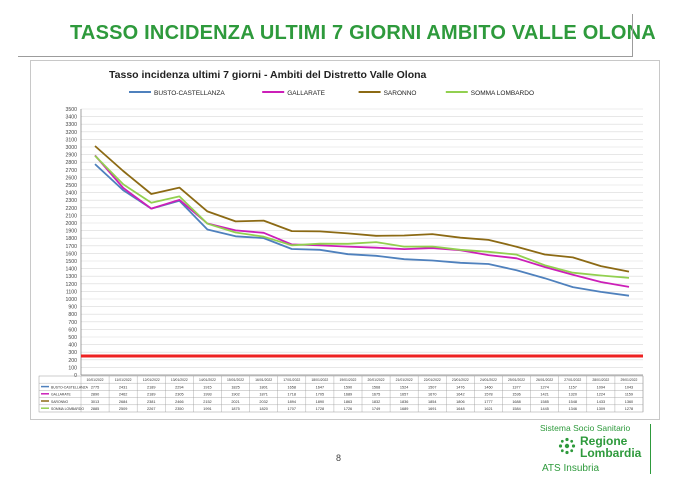 The image size is (680, 480). I want to click on x-tick-label: 12/01/2022, so click(151, 380).